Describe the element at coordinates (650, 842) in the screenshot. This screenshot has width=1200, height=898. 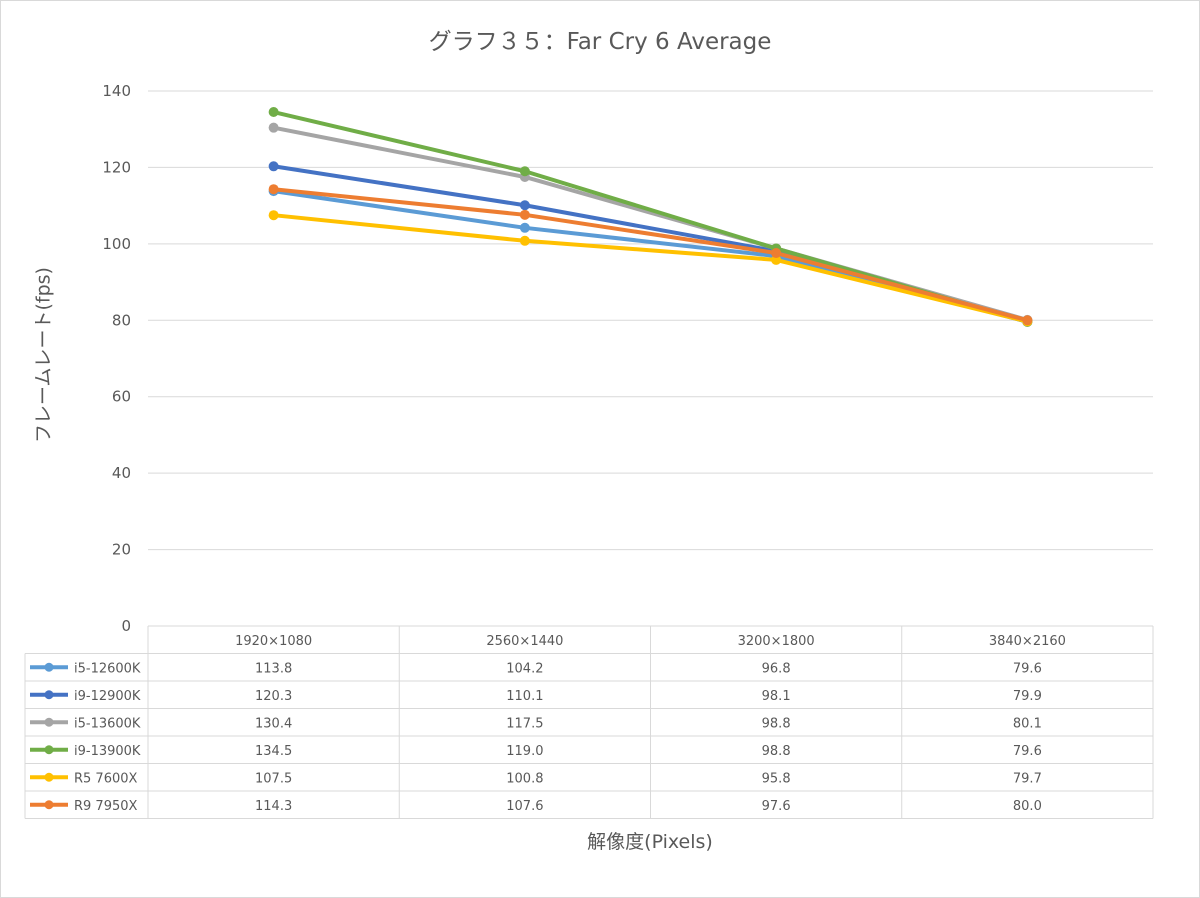
I see `x-axis-label: 解像度(Pixels)` at that location.